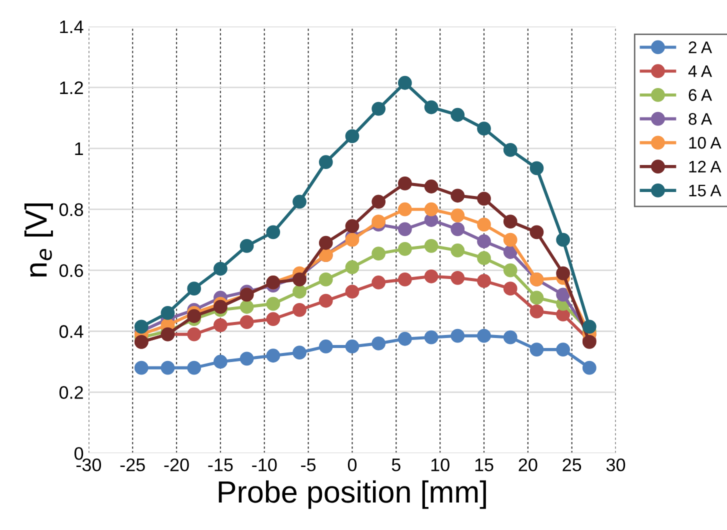 The height and width of the screenshot is (530, 727). Describe the element at coordinates (72, 27) in the screenshot. I see `y-tick-label: 1.4` at that location.